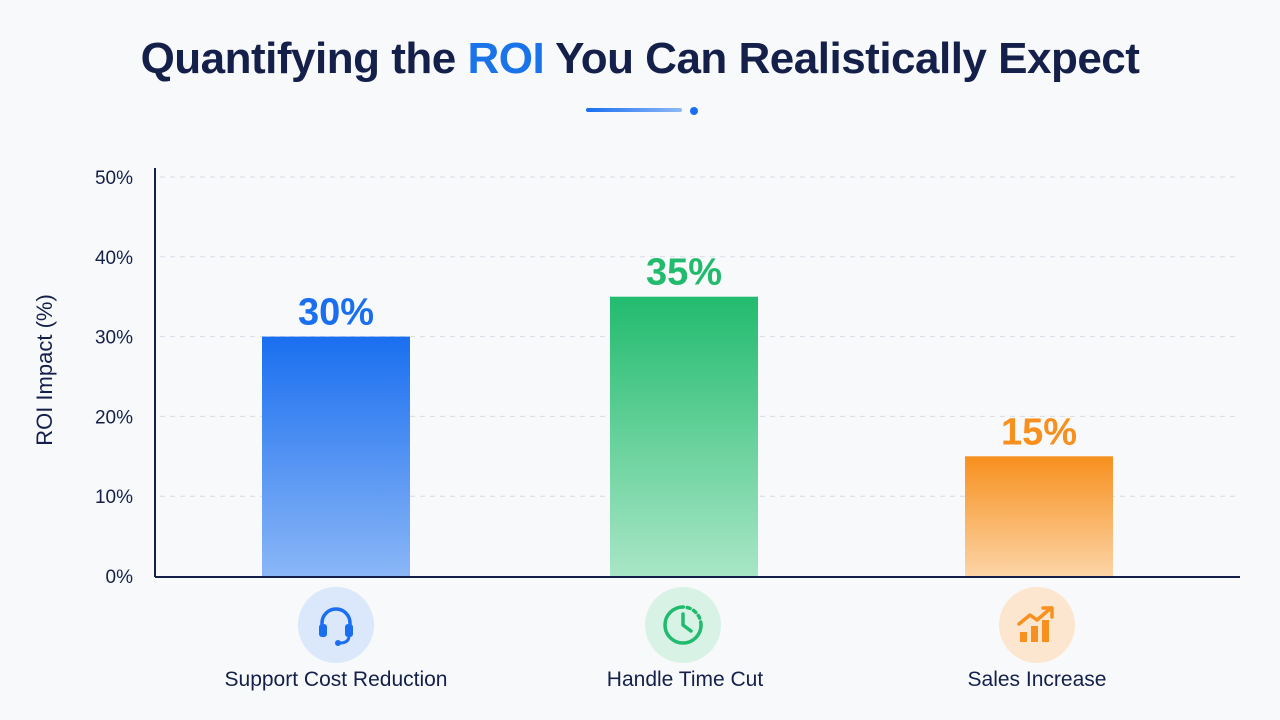 The height and width of the screenshot is (720, 1280). Describe the element at coordinates (114, 497) in the screenshot. I see `y-tick-label-10: 10%` at that location.